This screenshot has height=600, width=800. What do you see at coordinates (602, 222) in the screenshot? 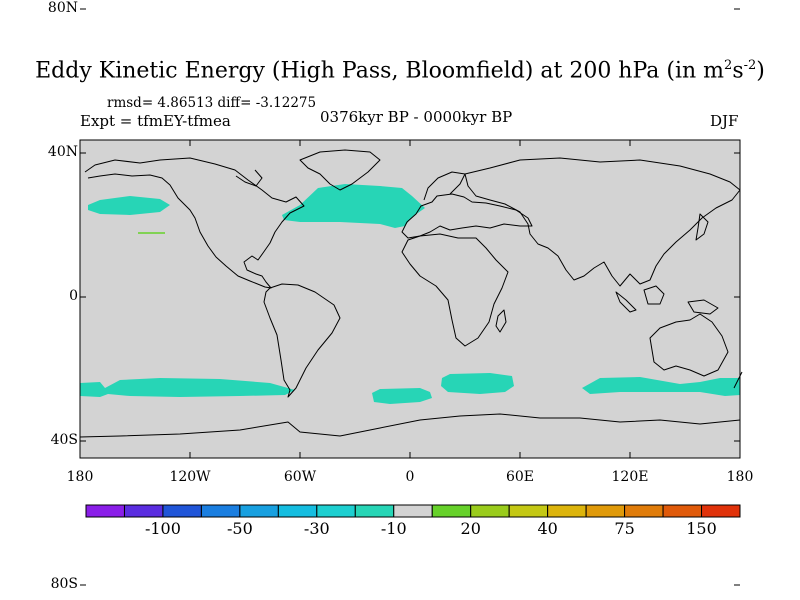
I see `coast-asia` at bounding box center [602, 222].